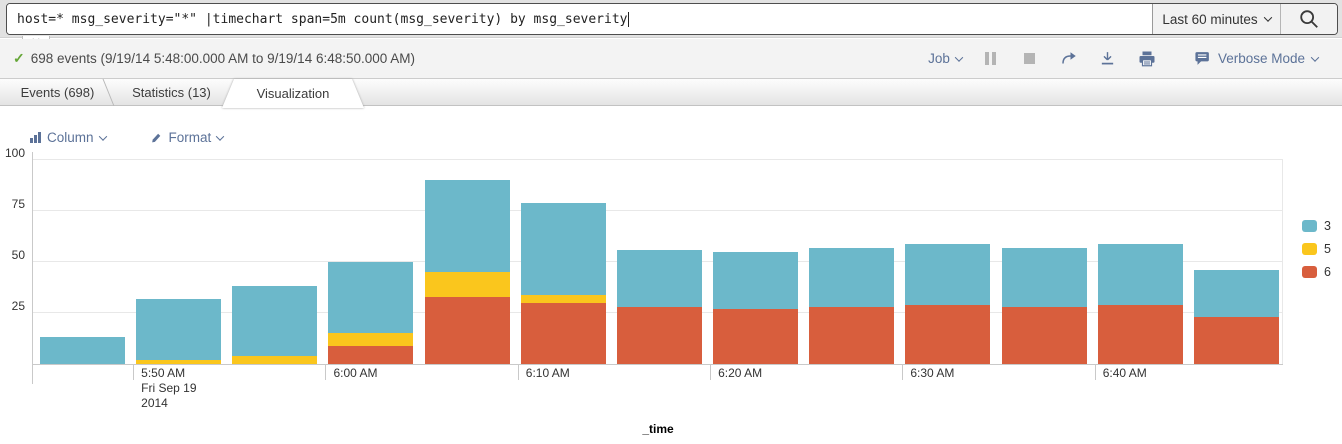 The image size is (1342, 444). I want to click on search-button, so click(1308, 19).